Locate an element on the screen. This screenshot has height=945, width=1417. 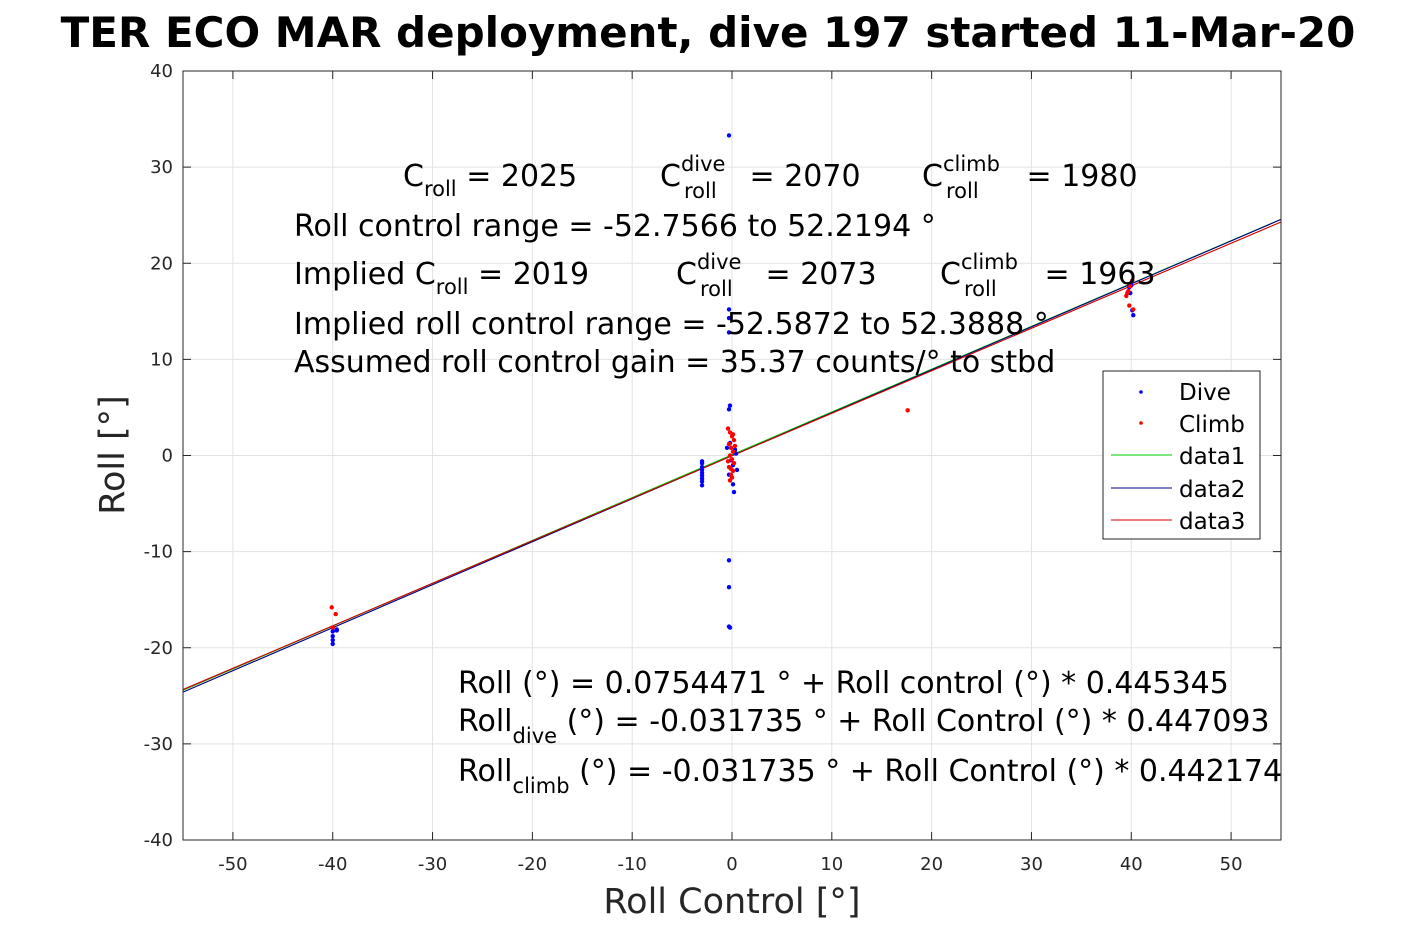
x-tick-label: -40 is located at coordinates (332, 864).